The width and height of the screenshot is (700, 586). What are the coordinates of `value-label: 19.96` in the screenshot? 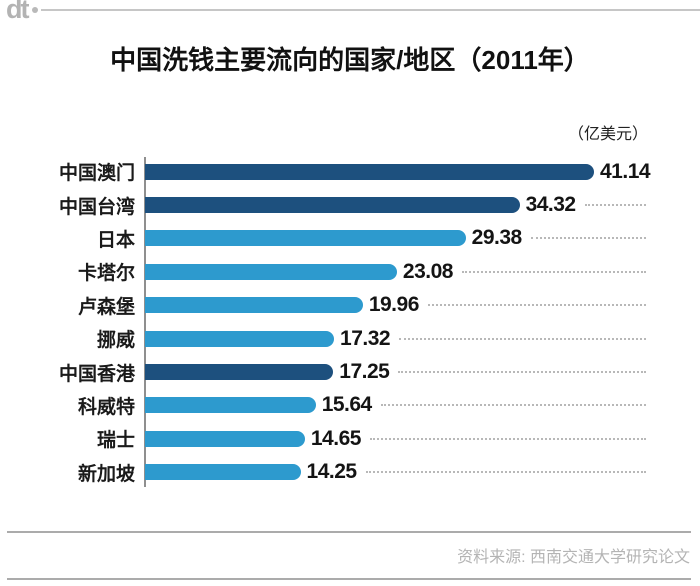 It's located at (394, 305).